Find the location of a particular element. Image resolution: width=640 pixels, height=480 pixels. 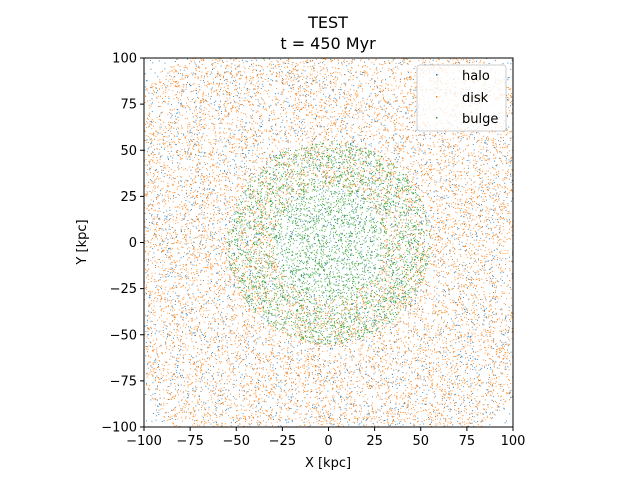

x-tick-label: 100 is located at coordinates (513, 441).